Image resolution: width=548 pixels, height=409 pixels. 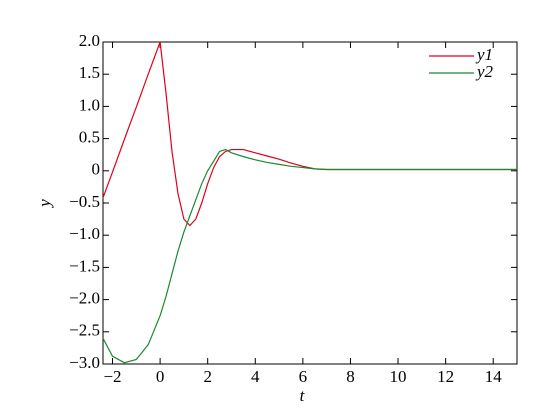 What do you see at coordinates (84, 330) in the screenshot?
I see `y-tick-label: −2.5` at bounding box center [84, 330].